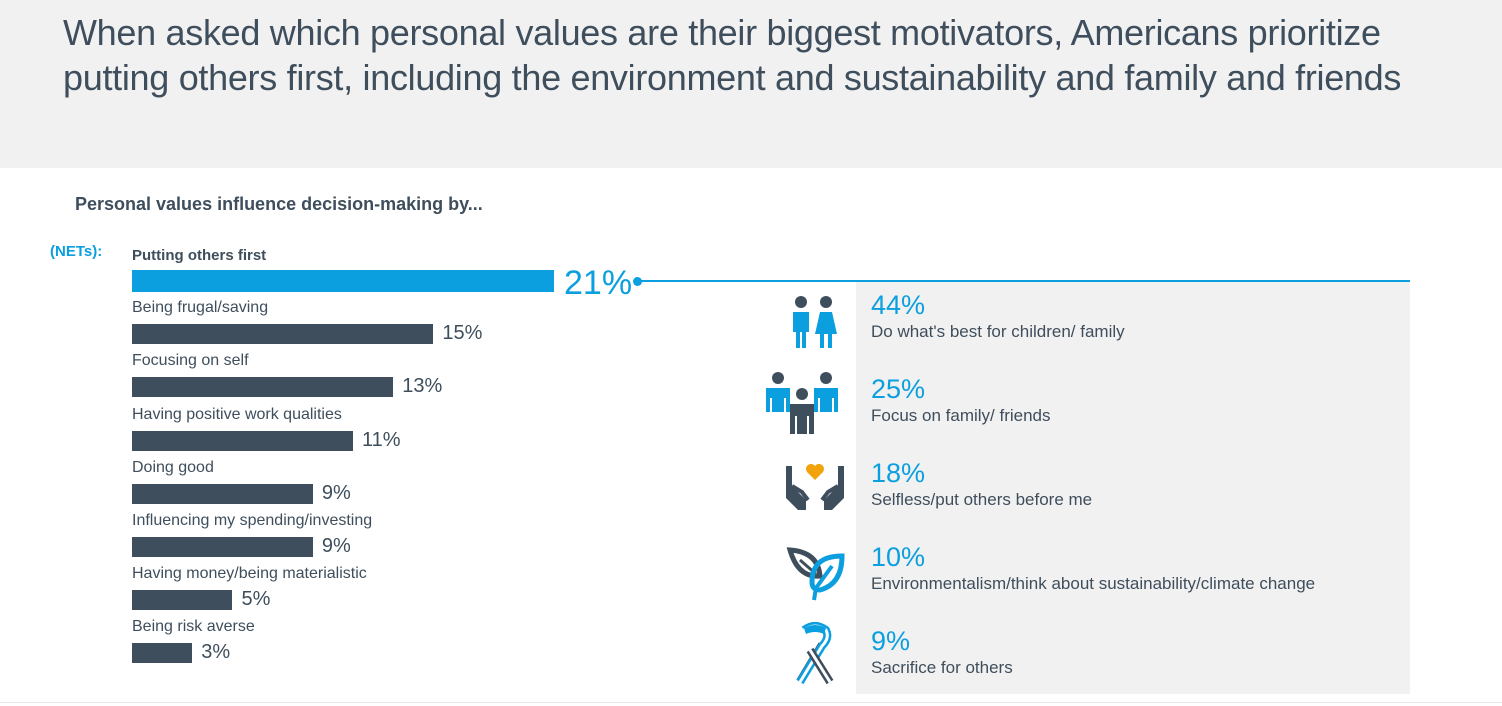  Describe the element at coordinates (562, 330) in the screenshot. I see `breakdown-item-children: 44% Do what's best for children/ family` at that location.